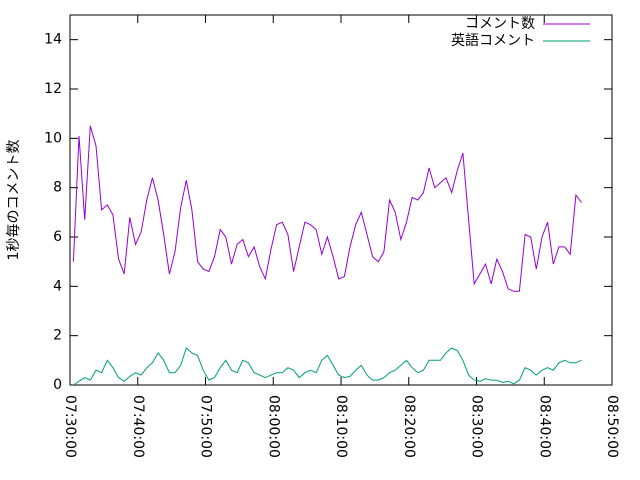 Image resolution: width=640 pixels, height=480 pixels. Describe the element at coordinates (327, 366) in the screenshot. I see `data-line` at that location.